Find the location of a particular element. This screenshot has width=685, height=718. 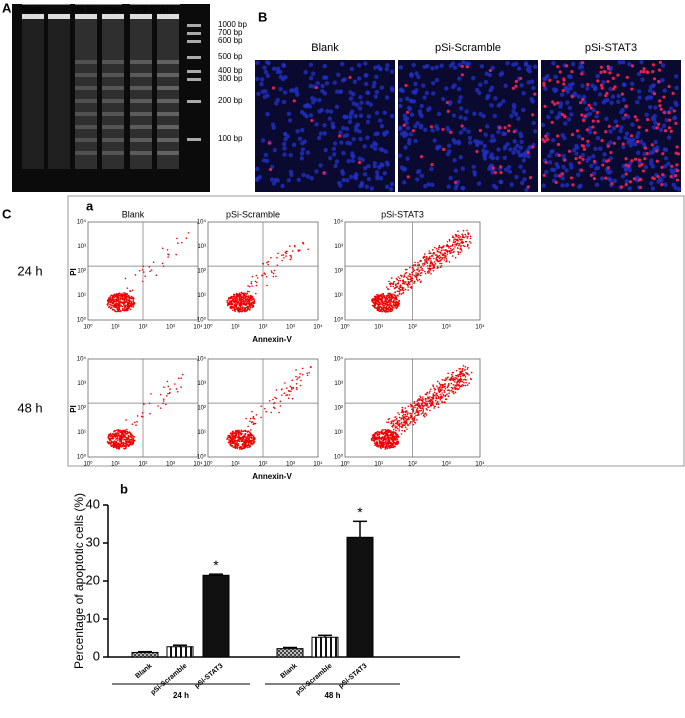

tick-label: 10² is located at coordinates (263, 328).